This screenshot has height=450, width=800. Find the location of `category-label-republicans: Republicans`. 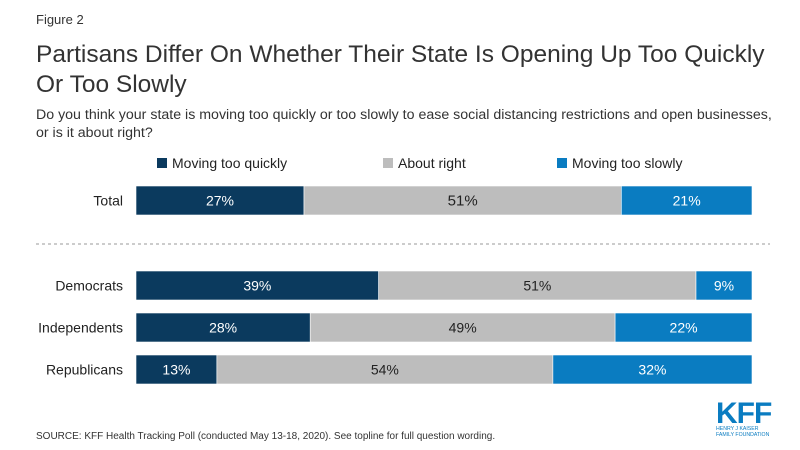

category-label-republicans: Republicans is located at coordinates (84, 370).